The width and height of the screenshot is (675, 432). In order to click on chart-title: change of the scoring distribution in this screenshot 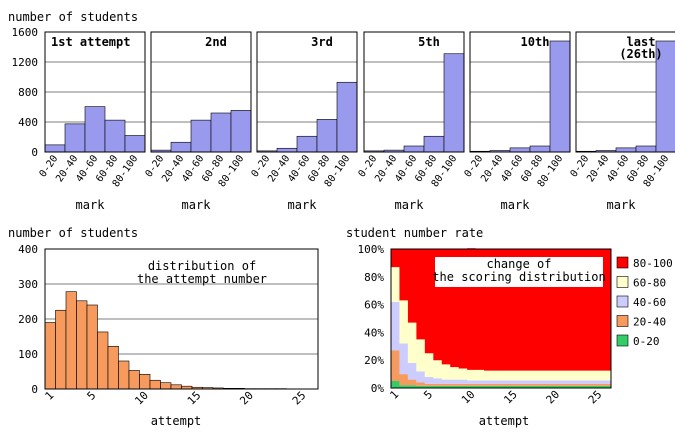, I will do `click(518, 270)`.